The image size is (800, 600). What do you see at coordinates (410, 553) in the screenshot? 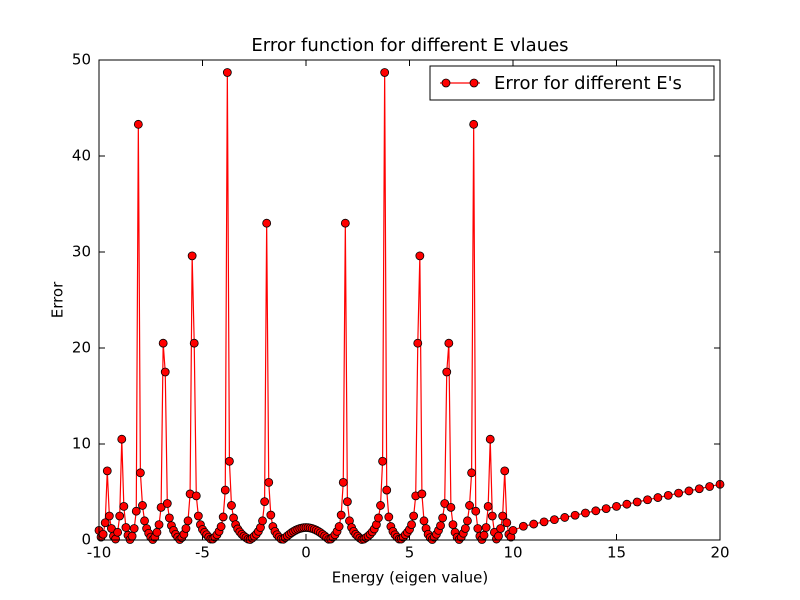
I see `x-tick-label: 5` at bounding box center [410, 553].